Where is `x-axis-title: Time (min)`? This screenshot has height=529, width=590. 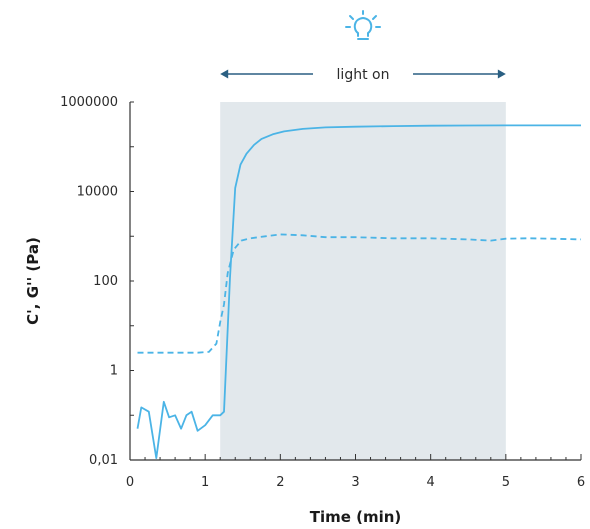
x-axis-title: Time (min) is located at coordinates (356, 517).